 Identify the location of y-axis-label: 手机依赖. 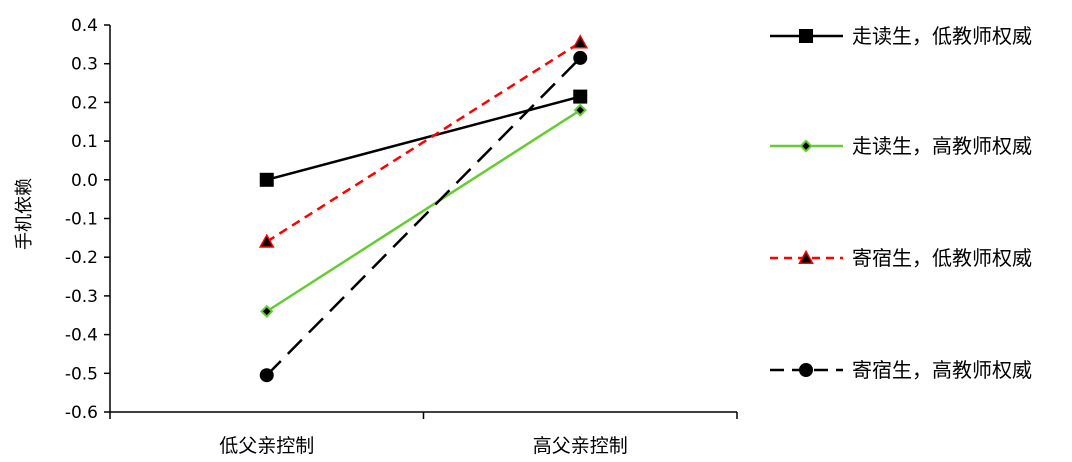
(24, 214).